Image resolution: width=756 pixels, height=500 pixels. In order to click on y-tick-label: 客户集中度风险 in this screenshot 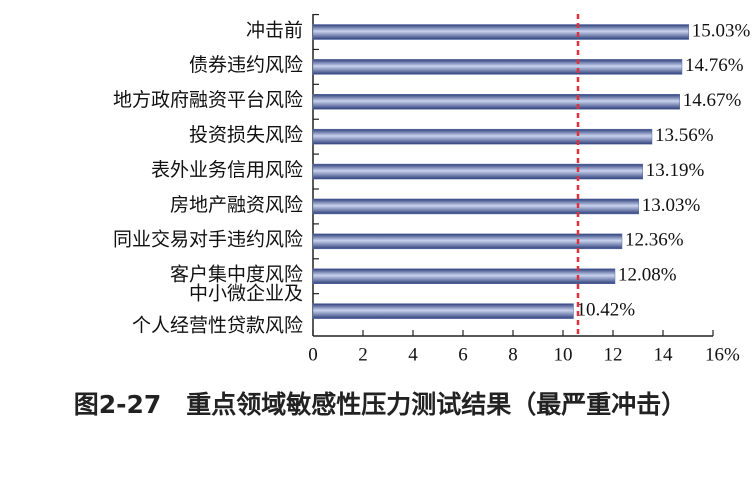, I will do `click(236, 275)`.